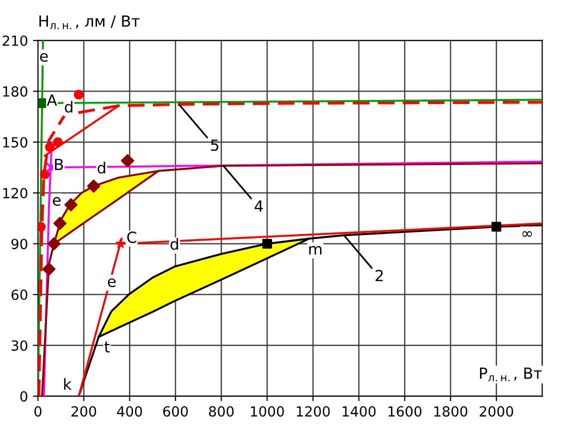 This screenshot has width=575, height=426. Describe the element at coordinates (221, 411) in the screenshot. I see `x-tick-label: 800` at that location.